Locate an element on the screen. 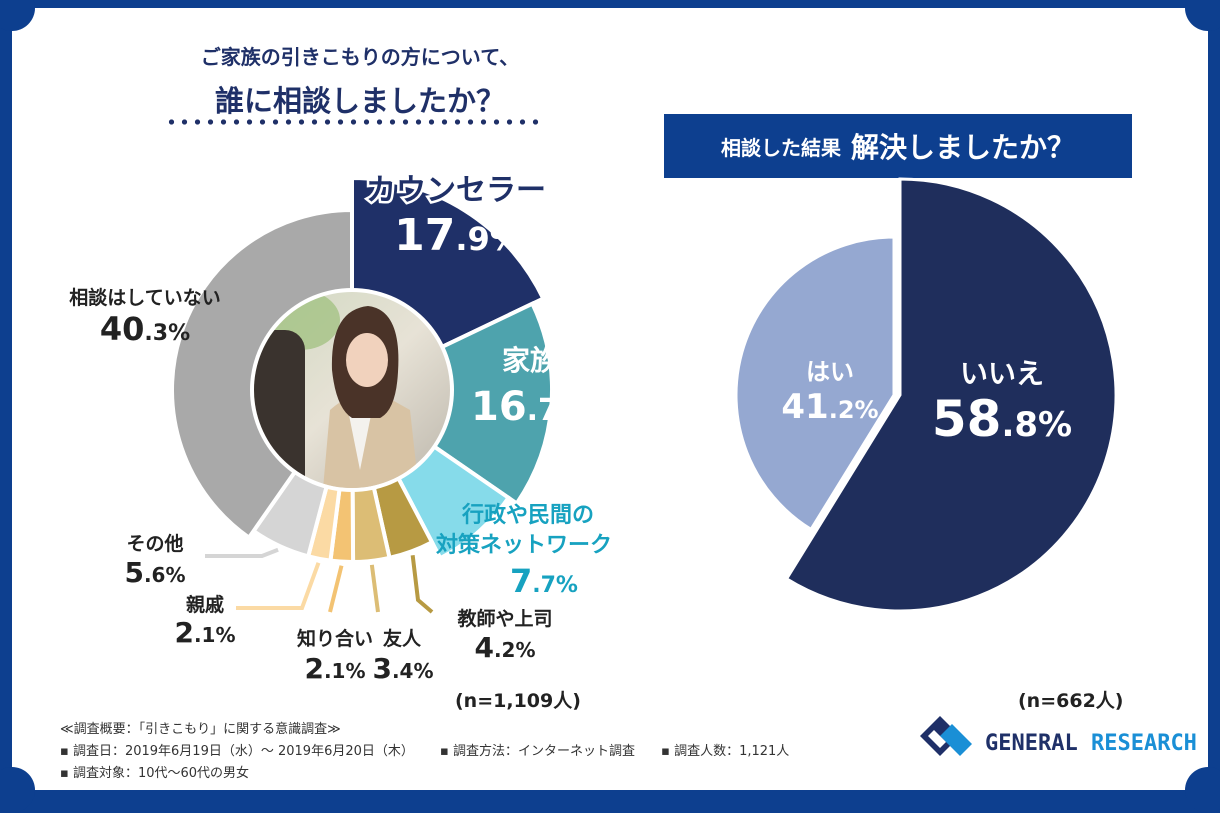  label-teacher: 教師や上司 is located at coordinates (504, 618).